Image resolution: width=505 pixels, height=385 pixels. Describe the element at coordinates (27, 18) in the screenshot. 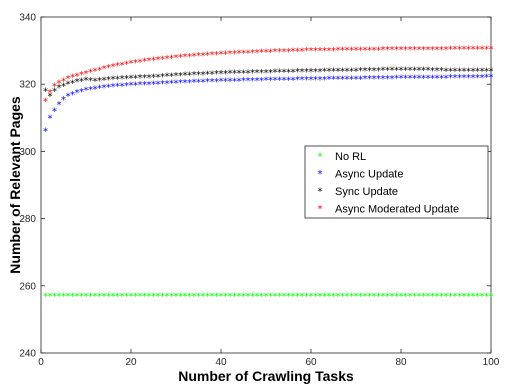

I see `y-tick-label: 340` at that location.